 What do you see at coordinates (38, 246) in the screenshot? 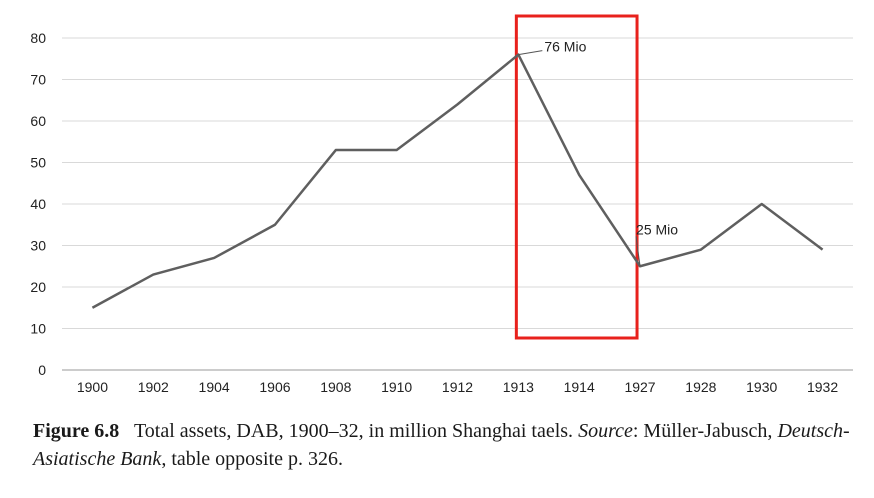
I see `y-tick-label: 30` at bounding box center [38, 246].